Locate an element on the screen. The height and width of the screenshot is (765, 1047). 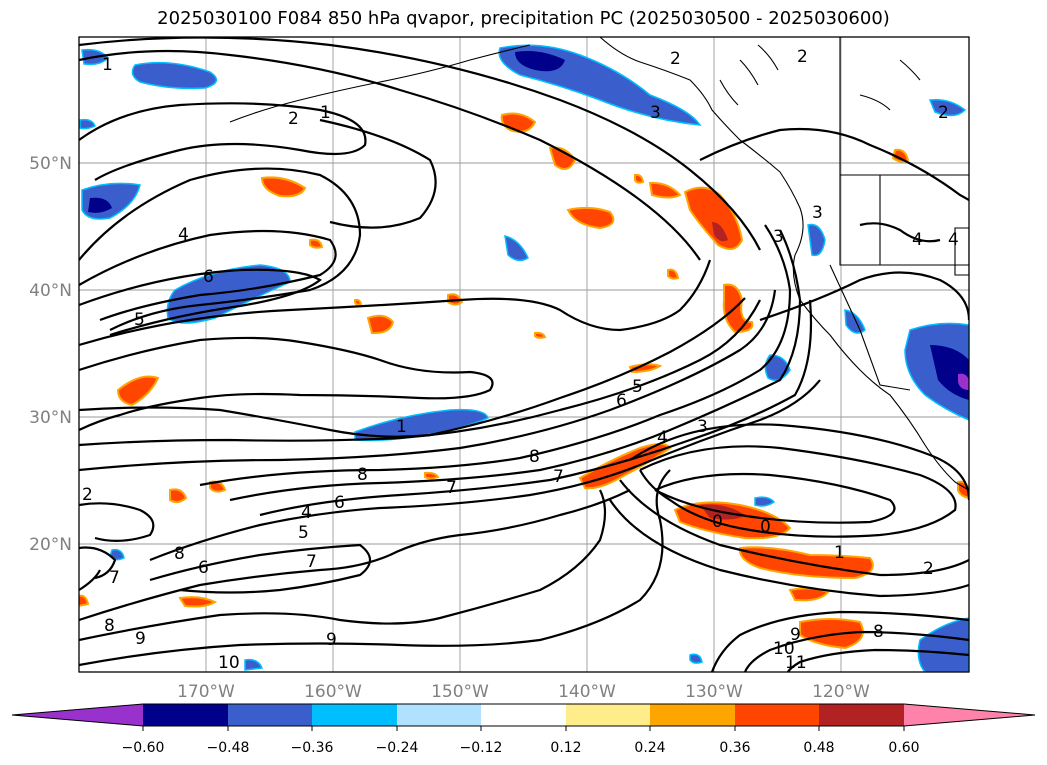
colorbar-tick-label: 0.60 is located at coordinates (903, 748).